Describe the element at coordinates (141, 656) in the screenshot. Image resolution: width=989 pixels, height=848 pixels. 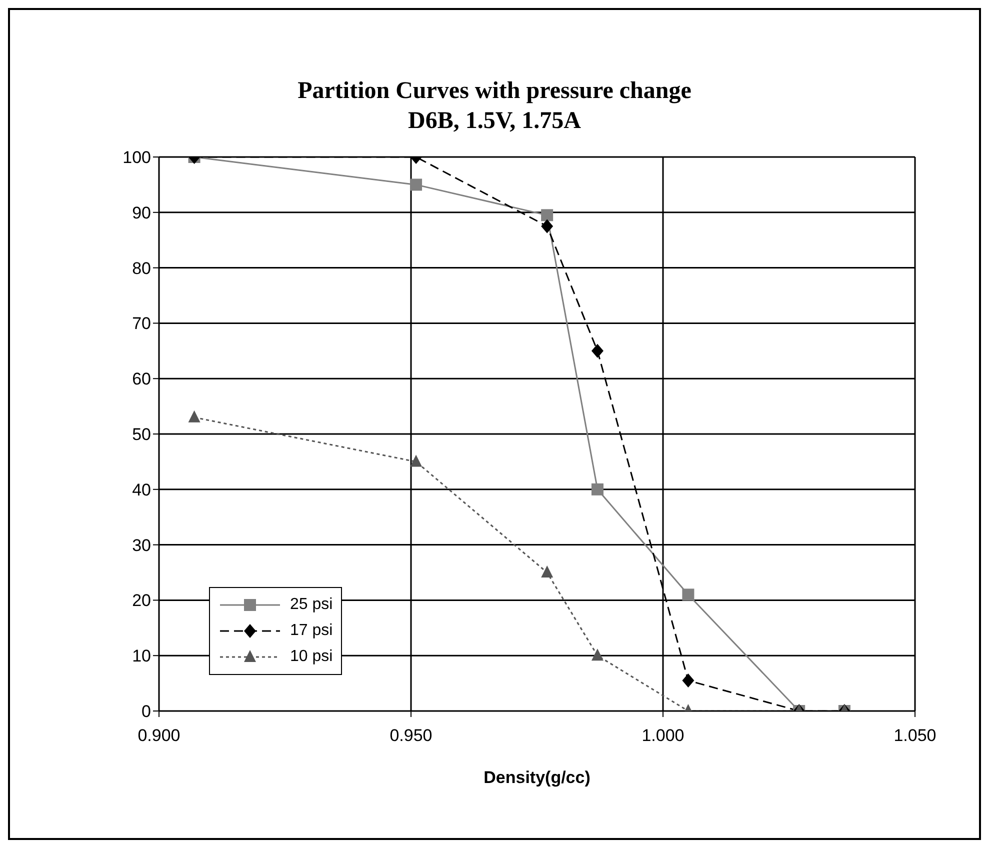
I see `y-tick-label: 10` at that location.